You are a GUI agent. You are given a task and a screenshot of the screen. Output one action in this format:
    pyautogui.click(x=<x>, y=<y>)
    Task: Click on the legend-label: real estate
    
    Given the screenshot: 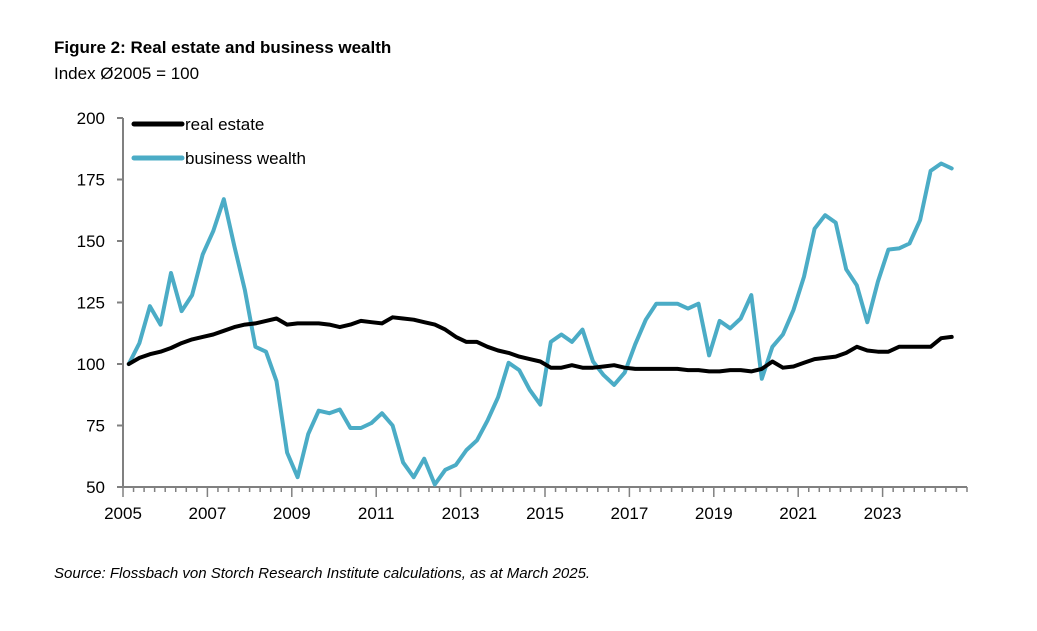 What is the action you would take?
    pyautogui.click(x=224, y=124)
    